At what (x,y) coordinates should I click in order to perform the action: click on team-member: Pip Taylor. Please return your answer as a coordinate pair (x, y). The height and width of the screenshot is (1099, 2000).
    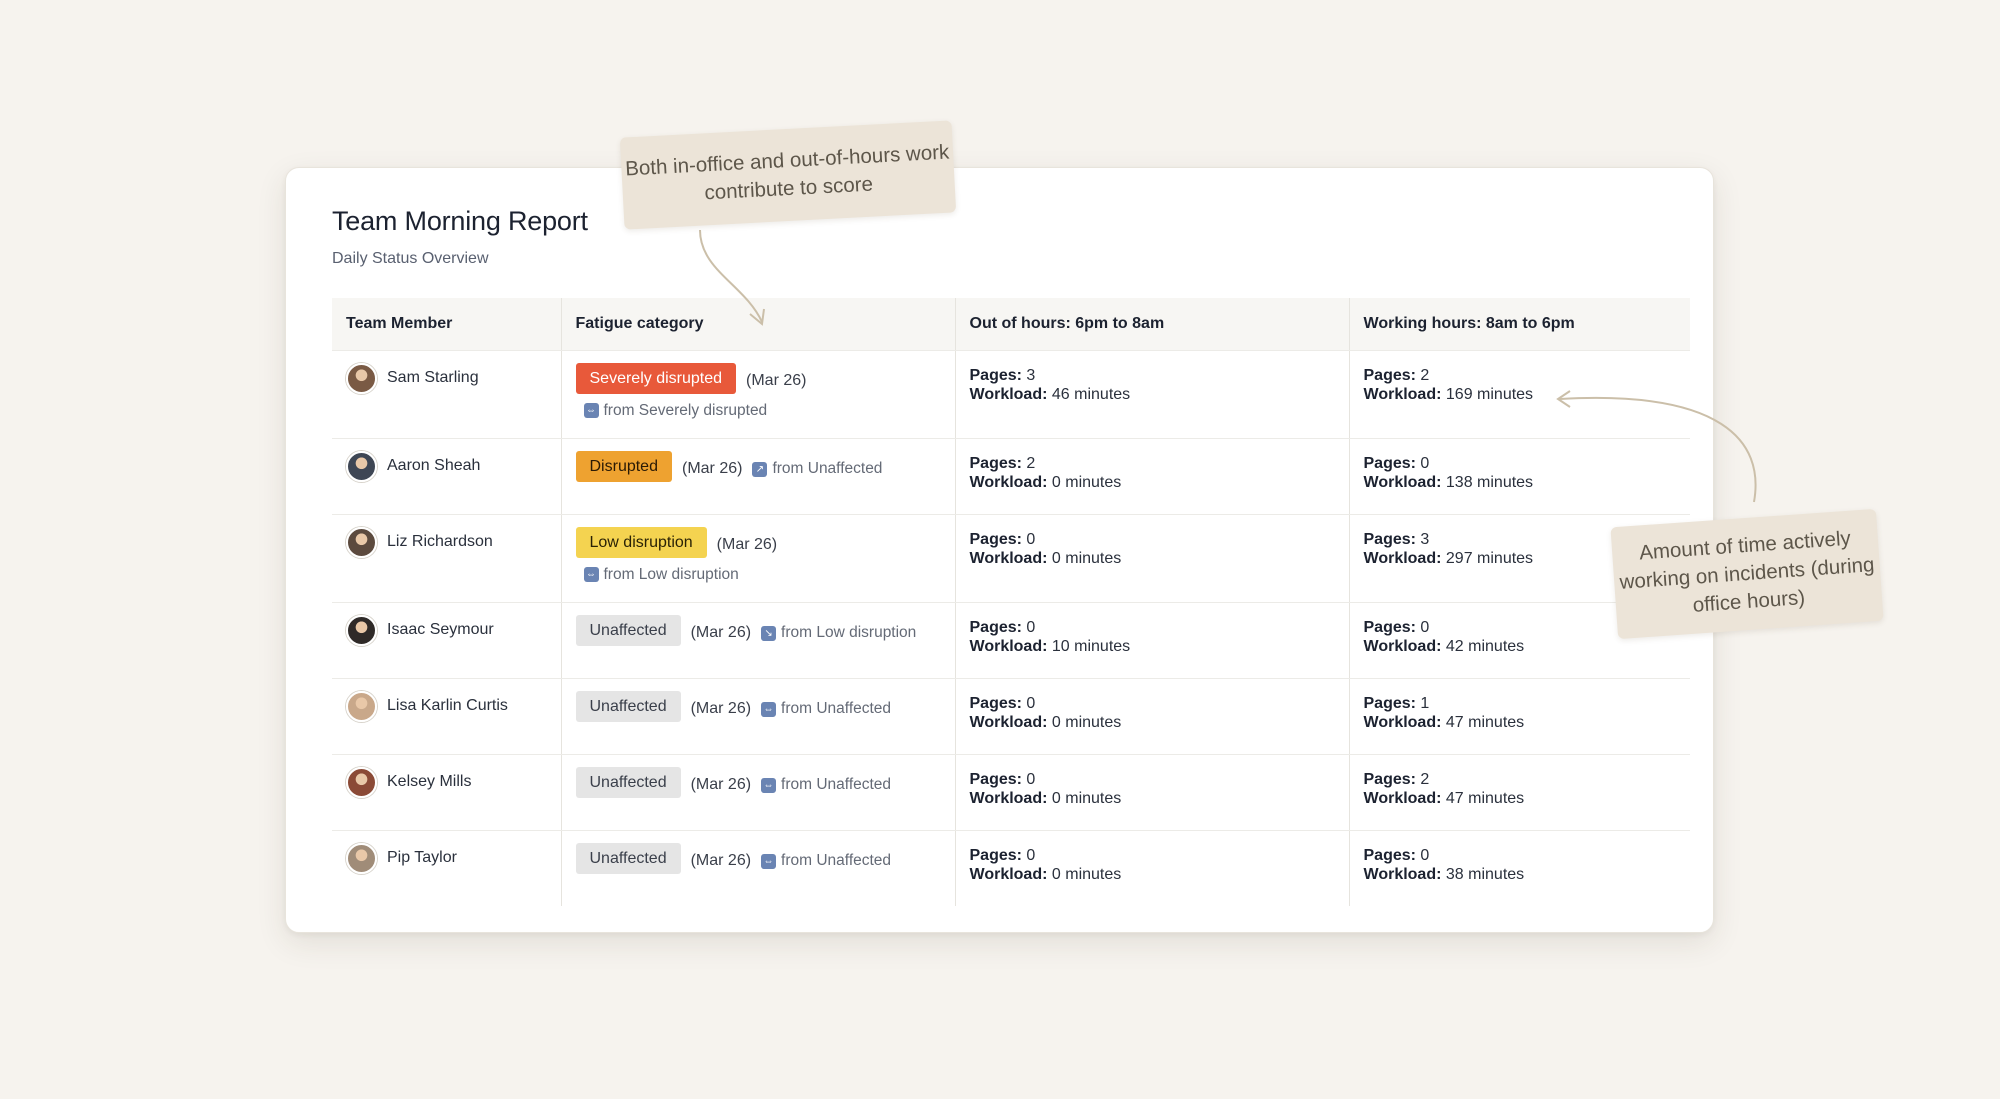
    Looking at the image, I should click on (446, 858).